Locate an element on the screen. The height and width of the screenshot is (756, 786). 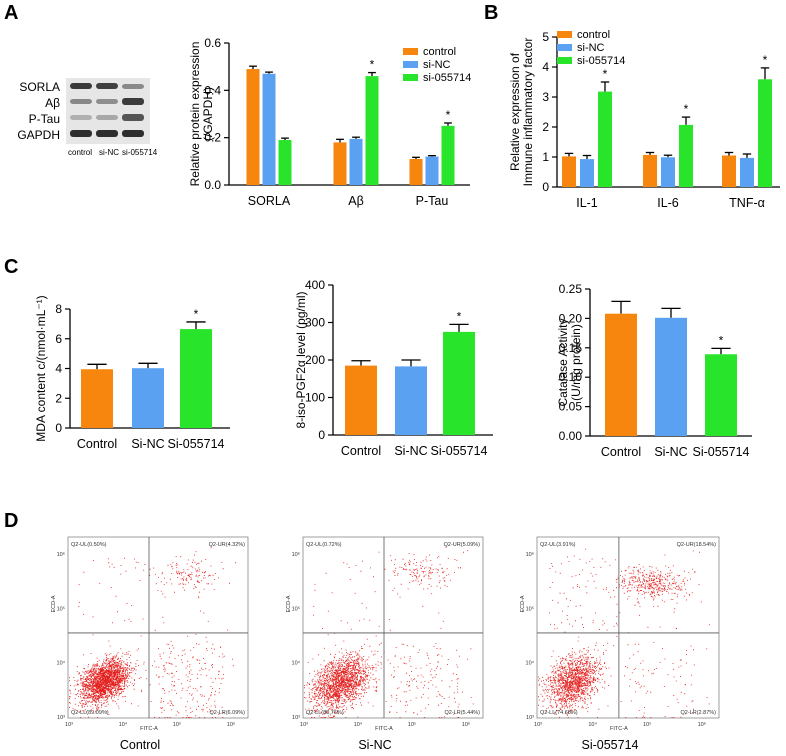
plot-caption: Si-055714 is located at coordinates (610, 745).